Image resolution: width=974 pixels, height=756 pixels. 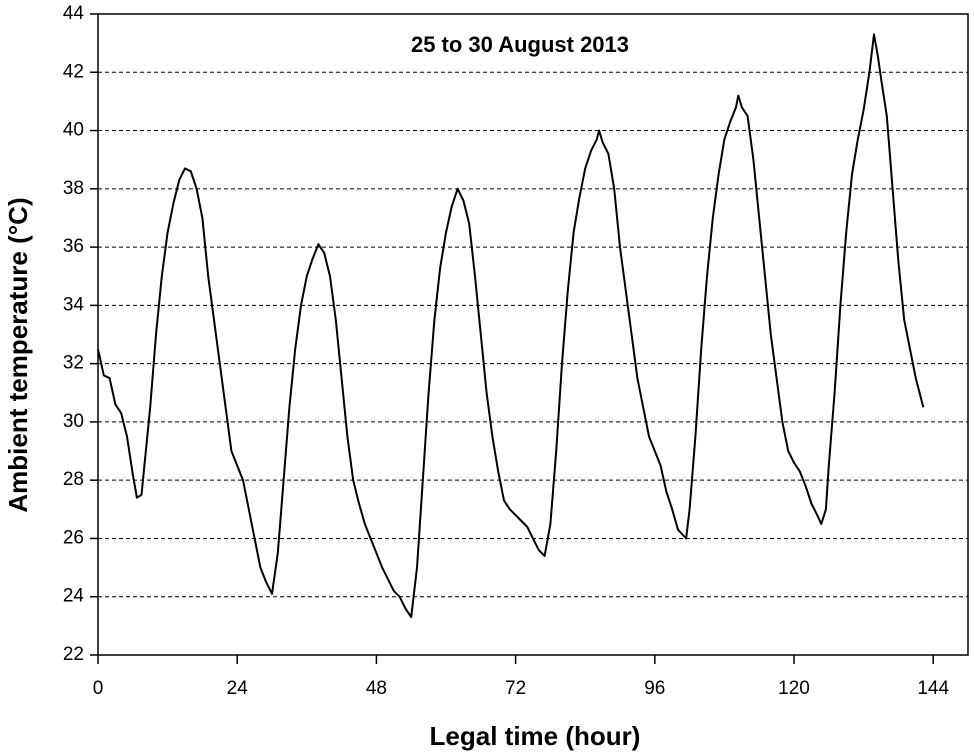 What do you see at coordinates (376, 688) in the screenshot?
I see `x-tick-label: 48` at bounding box center [376, 688].